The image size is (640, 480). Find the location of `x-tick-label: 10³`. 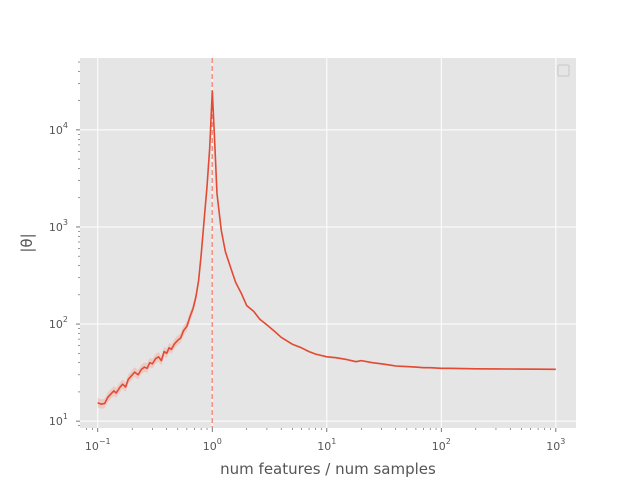

x-tick-label: 10³ is located at coordinates (555, 445).